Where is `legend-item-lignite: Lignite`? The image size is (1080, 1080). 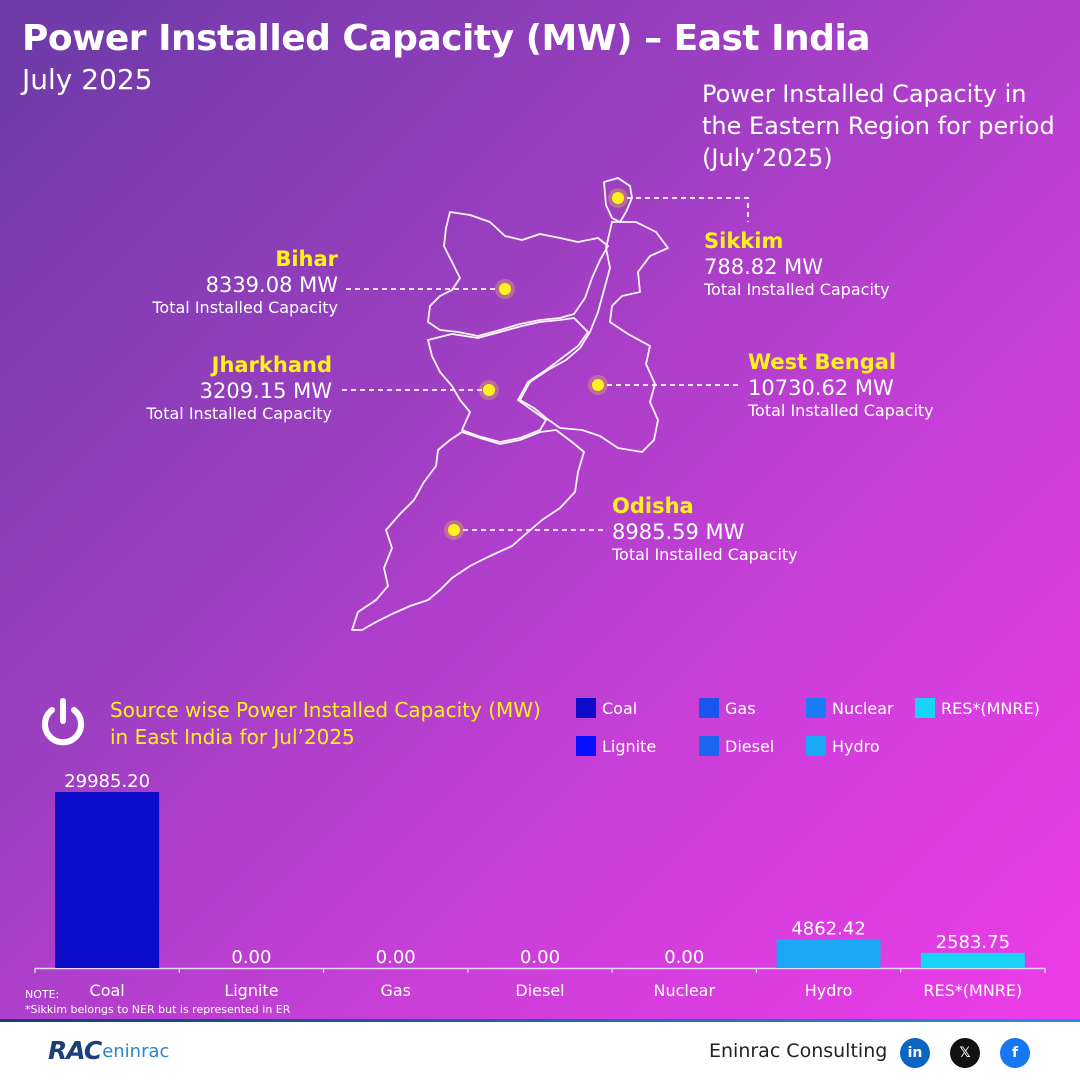
legend-item-lignite: Lignite is located at coordinates (616, 746).